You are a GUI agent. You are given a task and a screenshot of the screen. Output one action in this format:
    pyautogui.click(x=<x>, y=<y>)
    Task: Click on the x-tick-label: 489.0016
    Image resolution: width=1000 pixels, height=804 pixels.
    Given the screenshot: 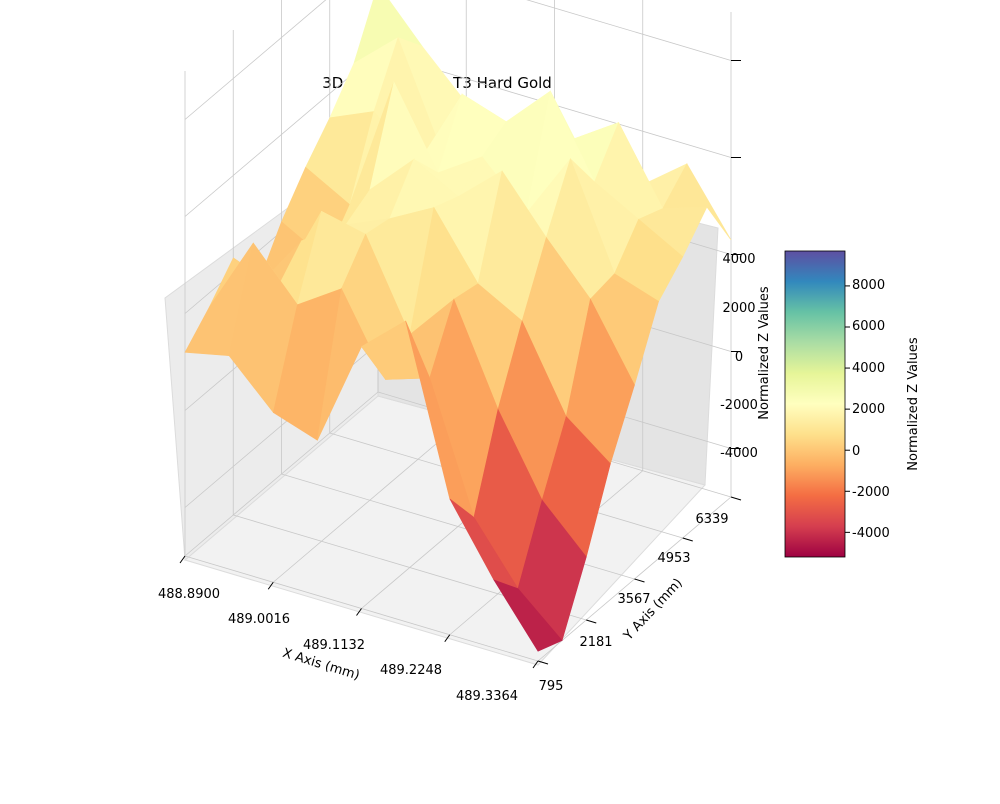 What is the action you would take?
    pyautogui.click(x=259, y=619)
    